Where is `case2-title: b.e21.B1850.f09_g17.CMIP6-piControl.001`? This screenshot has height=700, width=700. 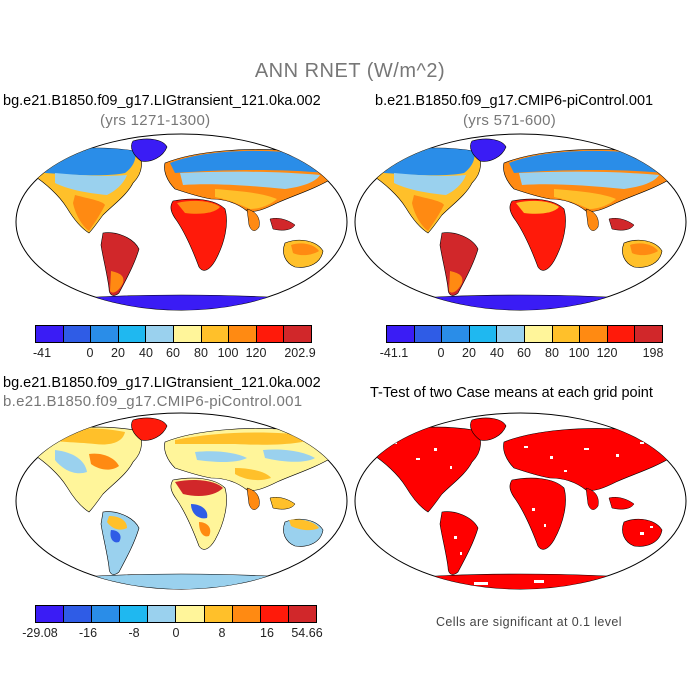 case2-title: b.e21.B1850.f09_g17.CMIP6-piControl.001 is located at coordinates (514, 101).